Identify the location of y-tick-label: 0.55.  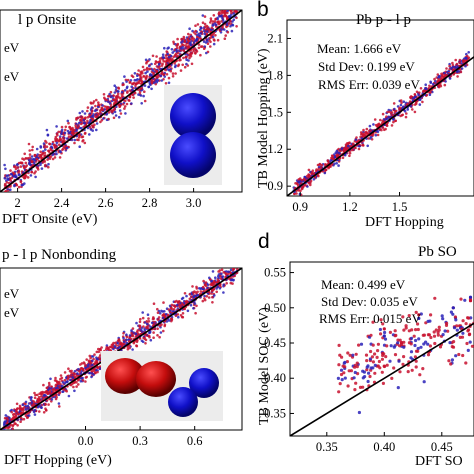
(275, 273).